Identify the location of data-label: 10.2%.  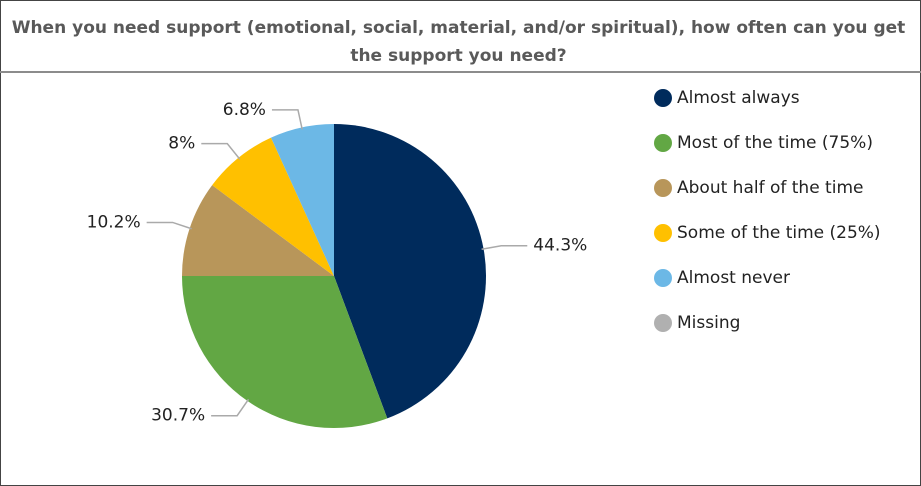
(114, 222).